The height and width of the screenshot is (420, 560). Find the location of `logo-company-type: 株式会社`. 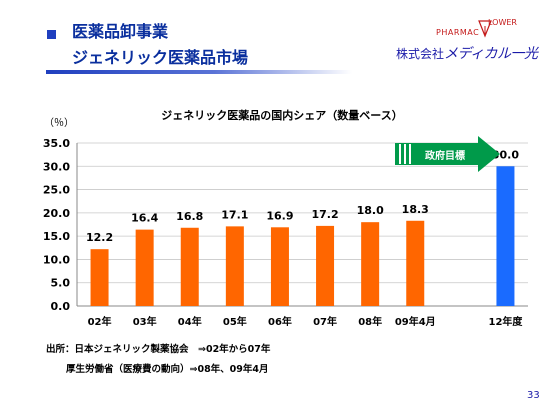

logo-company-type: 株式会社 is located at coordinates (420, 54).